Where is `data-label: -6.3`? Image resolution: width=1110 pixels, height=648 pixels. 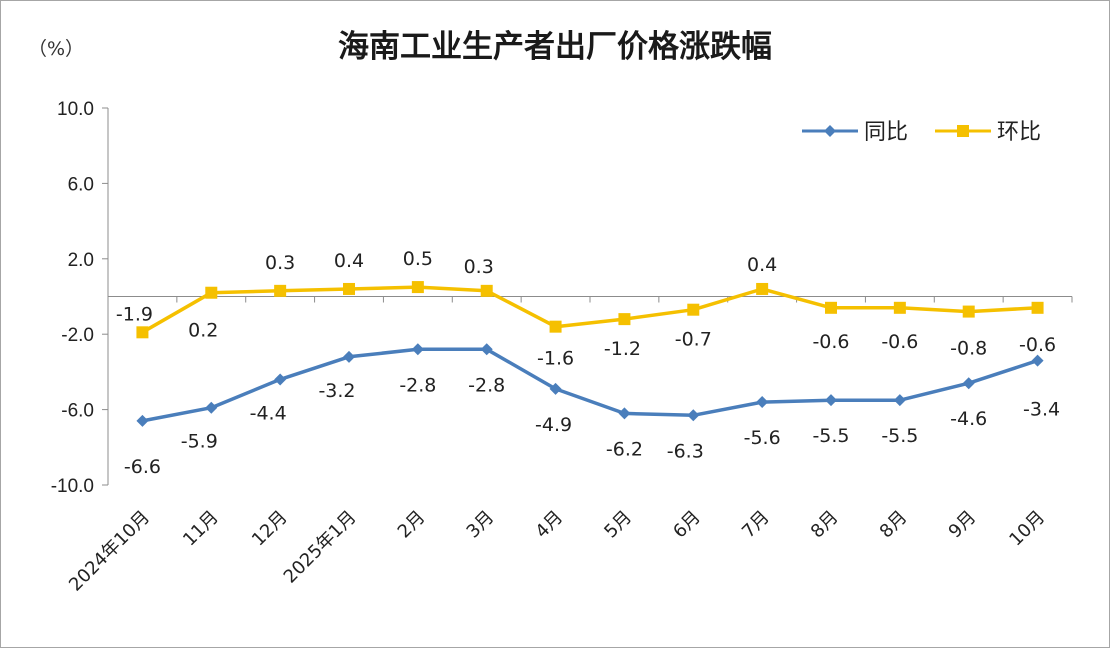 data-label: -6.3 is located at coordinates (685, 451).